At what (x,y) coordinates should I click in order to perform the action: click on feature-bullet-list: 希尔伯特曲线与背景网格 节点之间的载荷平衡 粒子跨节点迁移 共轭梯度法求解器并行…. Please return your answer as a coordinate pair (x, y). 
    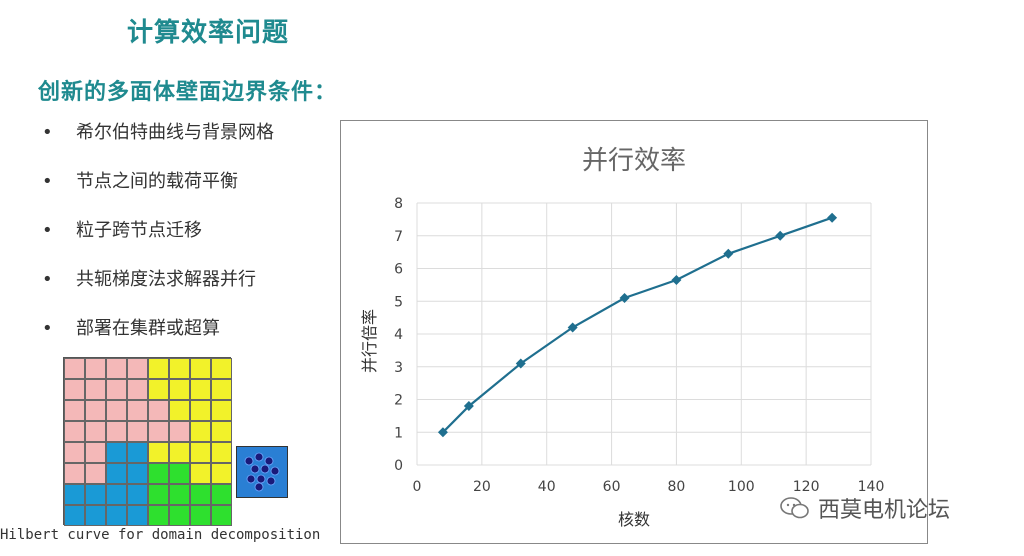
    Looking at the image, I should click on (157, 240).